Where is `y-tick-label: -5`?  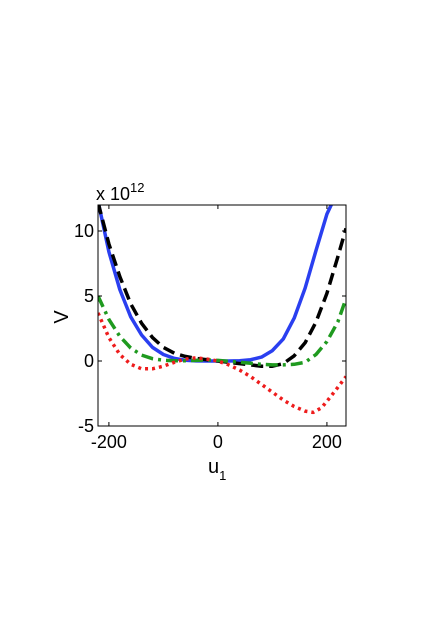 y-tick-label: -5 is located at coordinates (86, 426).